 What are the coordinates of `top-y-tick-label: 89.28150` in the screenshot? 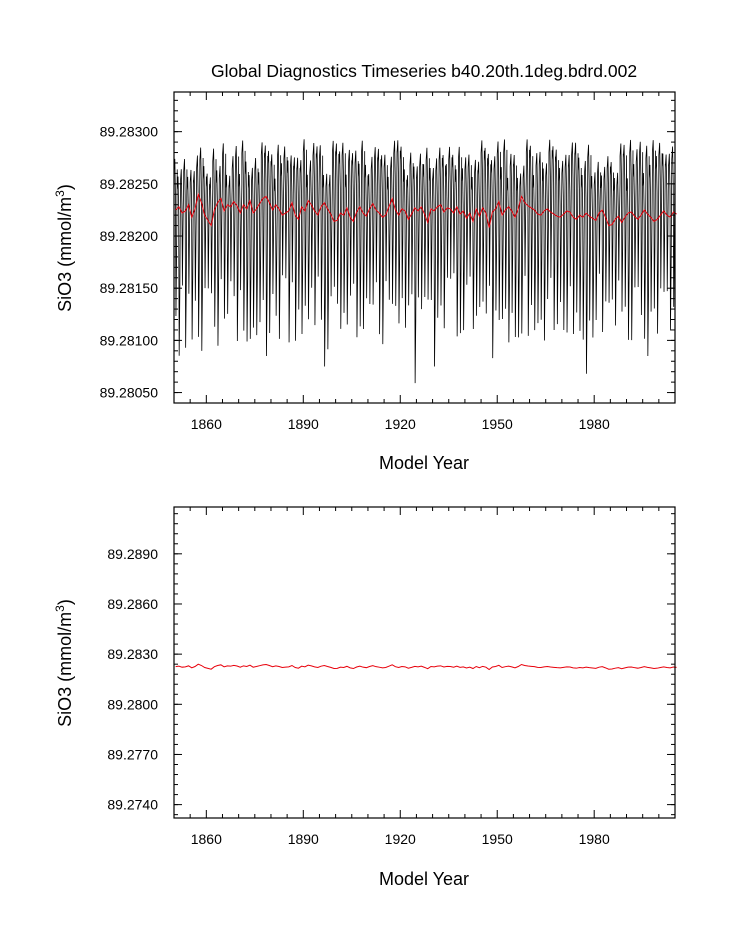 It's located at (129, 288).